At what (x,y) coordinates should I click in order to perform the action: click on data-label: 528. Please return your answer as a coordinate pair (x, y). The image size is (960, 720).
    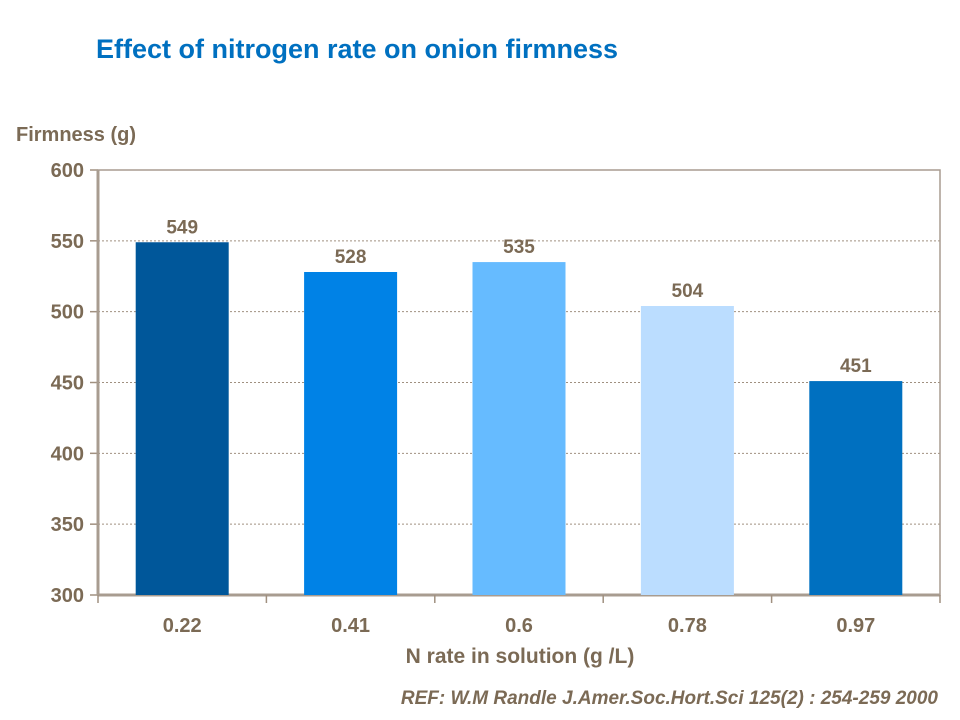
    Looking at the image, I should click on (351, 257).